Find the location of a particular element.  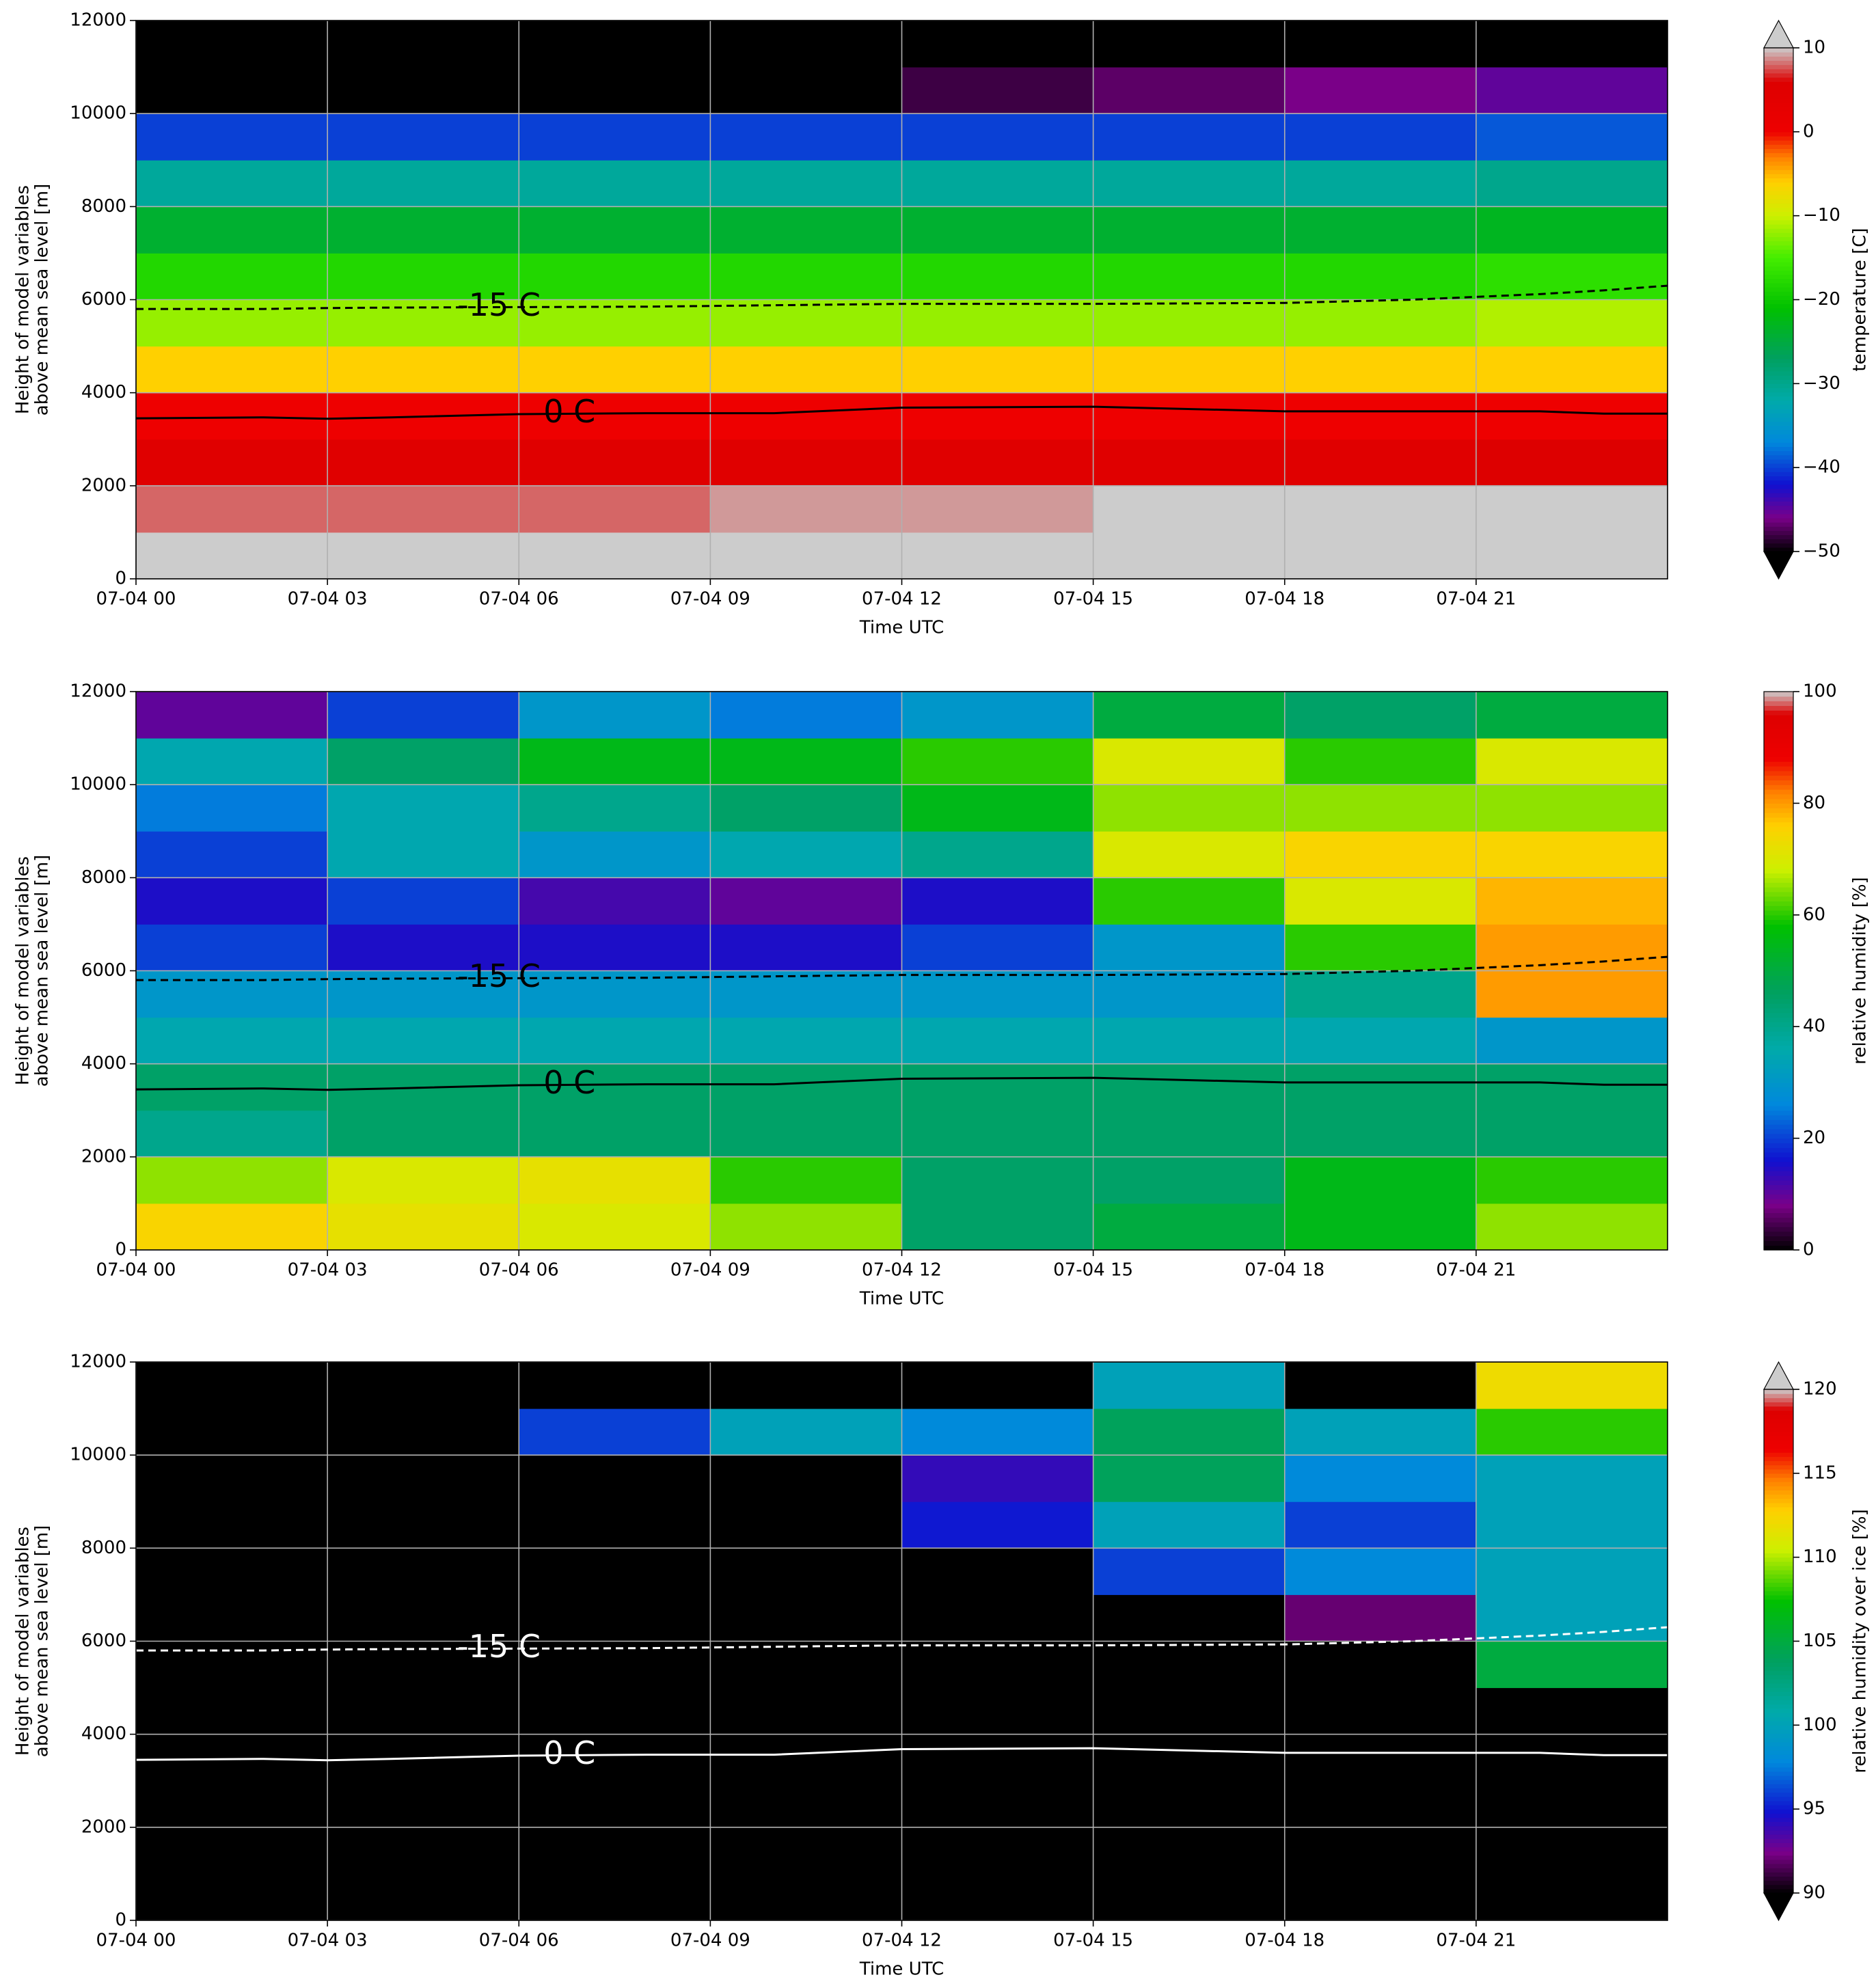

y-tick-label: 2000 is located at coordinates (103, 1156).